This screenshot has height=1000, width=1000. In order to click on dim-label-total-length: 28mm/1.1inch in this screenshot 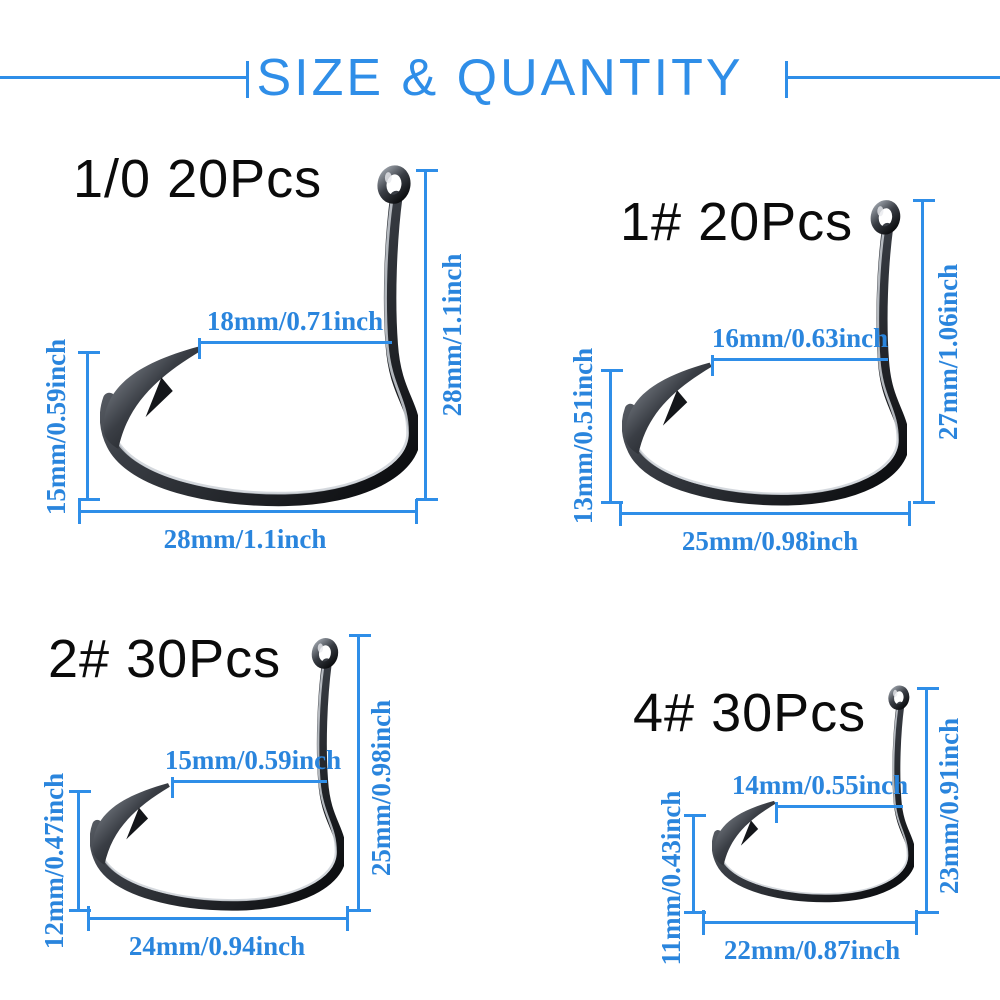, I will do `click(452, 335)`.